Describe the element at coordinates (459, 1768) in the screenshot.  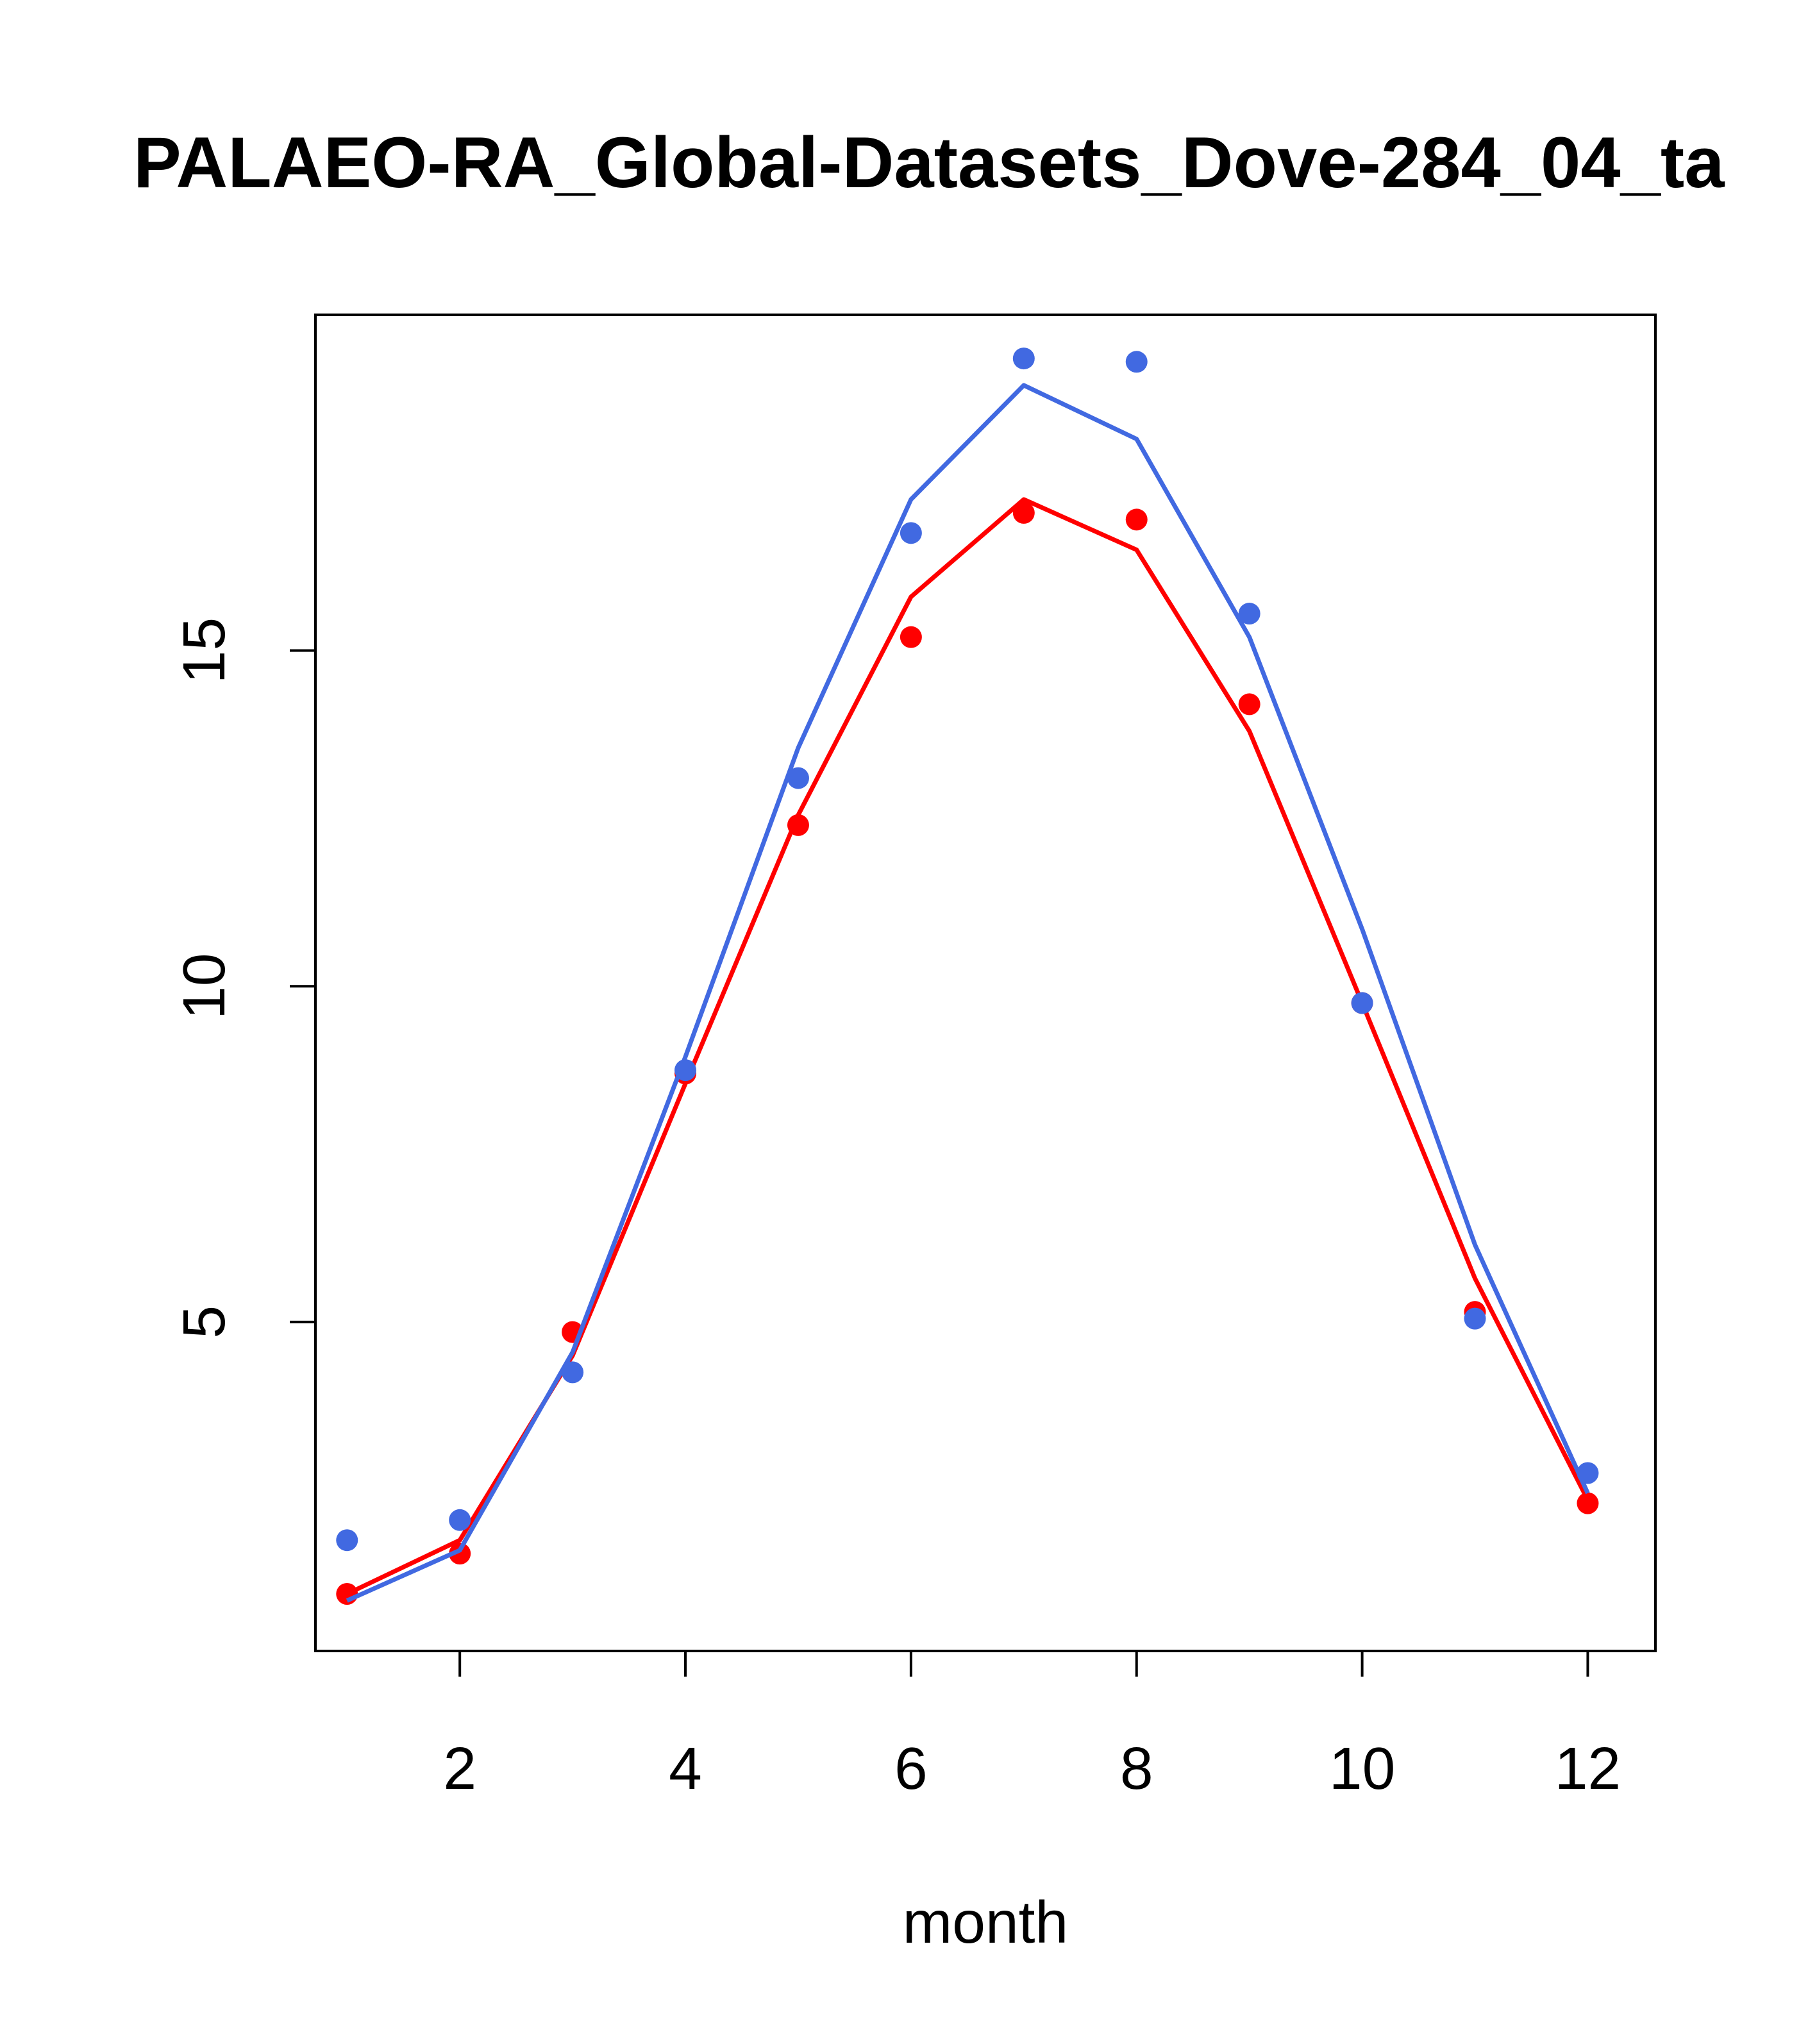
I see `x-tick-label: 2` at that location.